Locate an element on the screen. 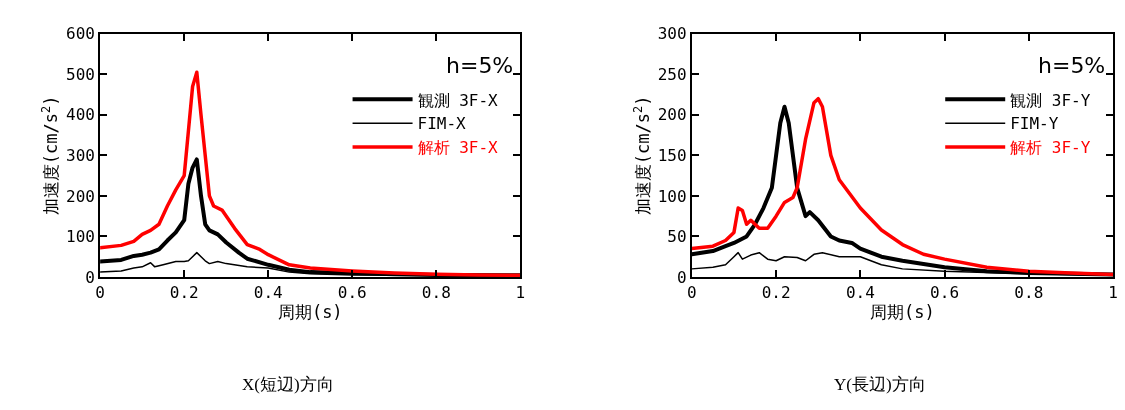  legend-label: 観測 3F-Y is located at coordinates (1050, 100).